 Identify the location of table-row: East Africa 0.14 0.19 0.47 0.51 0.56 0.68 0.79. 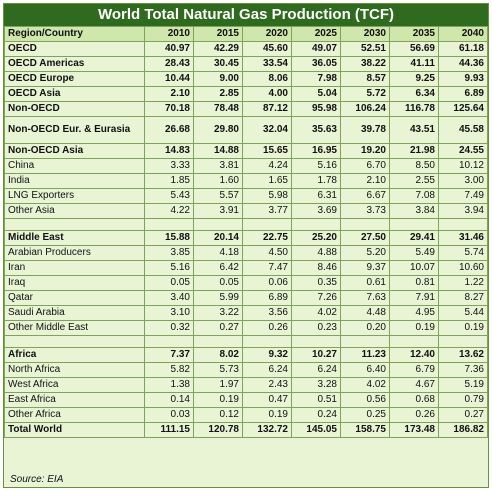
(246, 400).